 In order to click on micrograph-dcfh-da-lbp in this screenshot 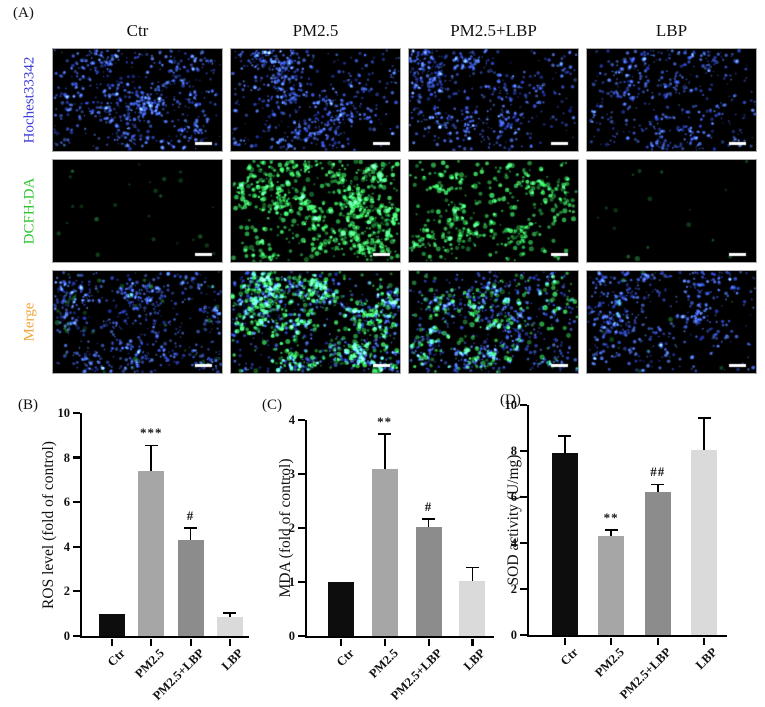, I will do `click(671, 211)`.